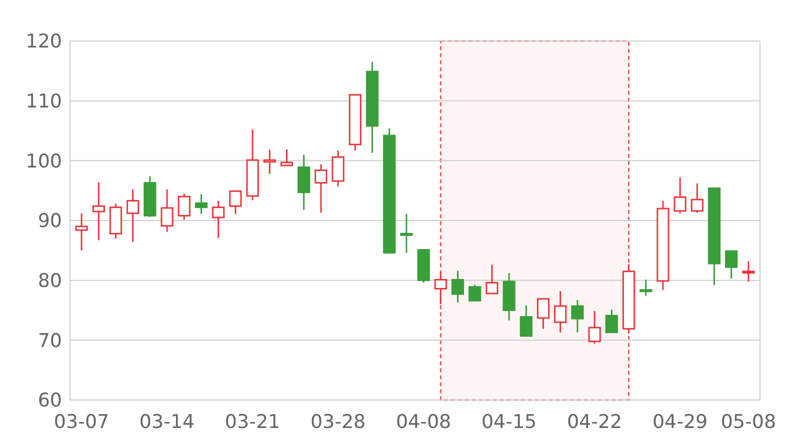 The image size is (800, 440). Describe the element at coordinates (509, 422) in the screenshot. I see `x-tick-label: 04-15` at that location.